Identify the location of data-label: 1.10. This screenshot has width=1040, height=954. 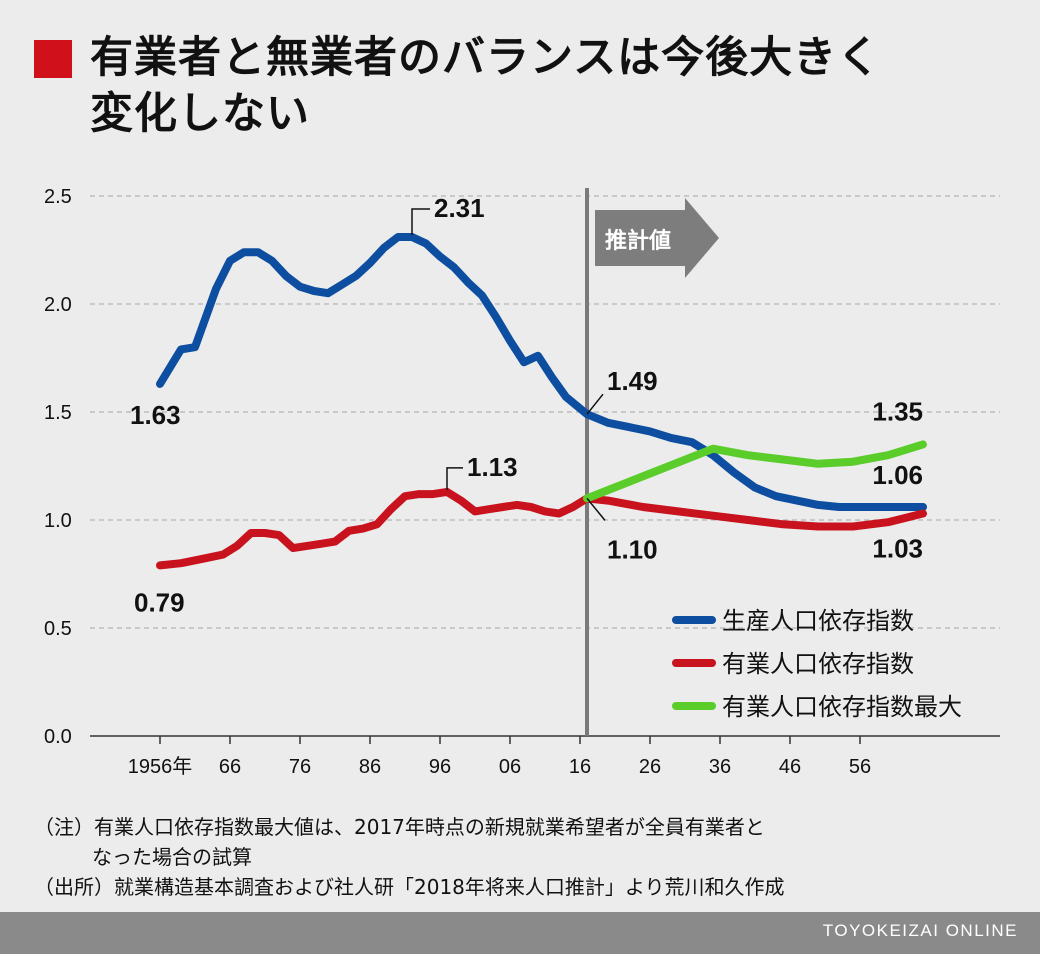
(632, 549).